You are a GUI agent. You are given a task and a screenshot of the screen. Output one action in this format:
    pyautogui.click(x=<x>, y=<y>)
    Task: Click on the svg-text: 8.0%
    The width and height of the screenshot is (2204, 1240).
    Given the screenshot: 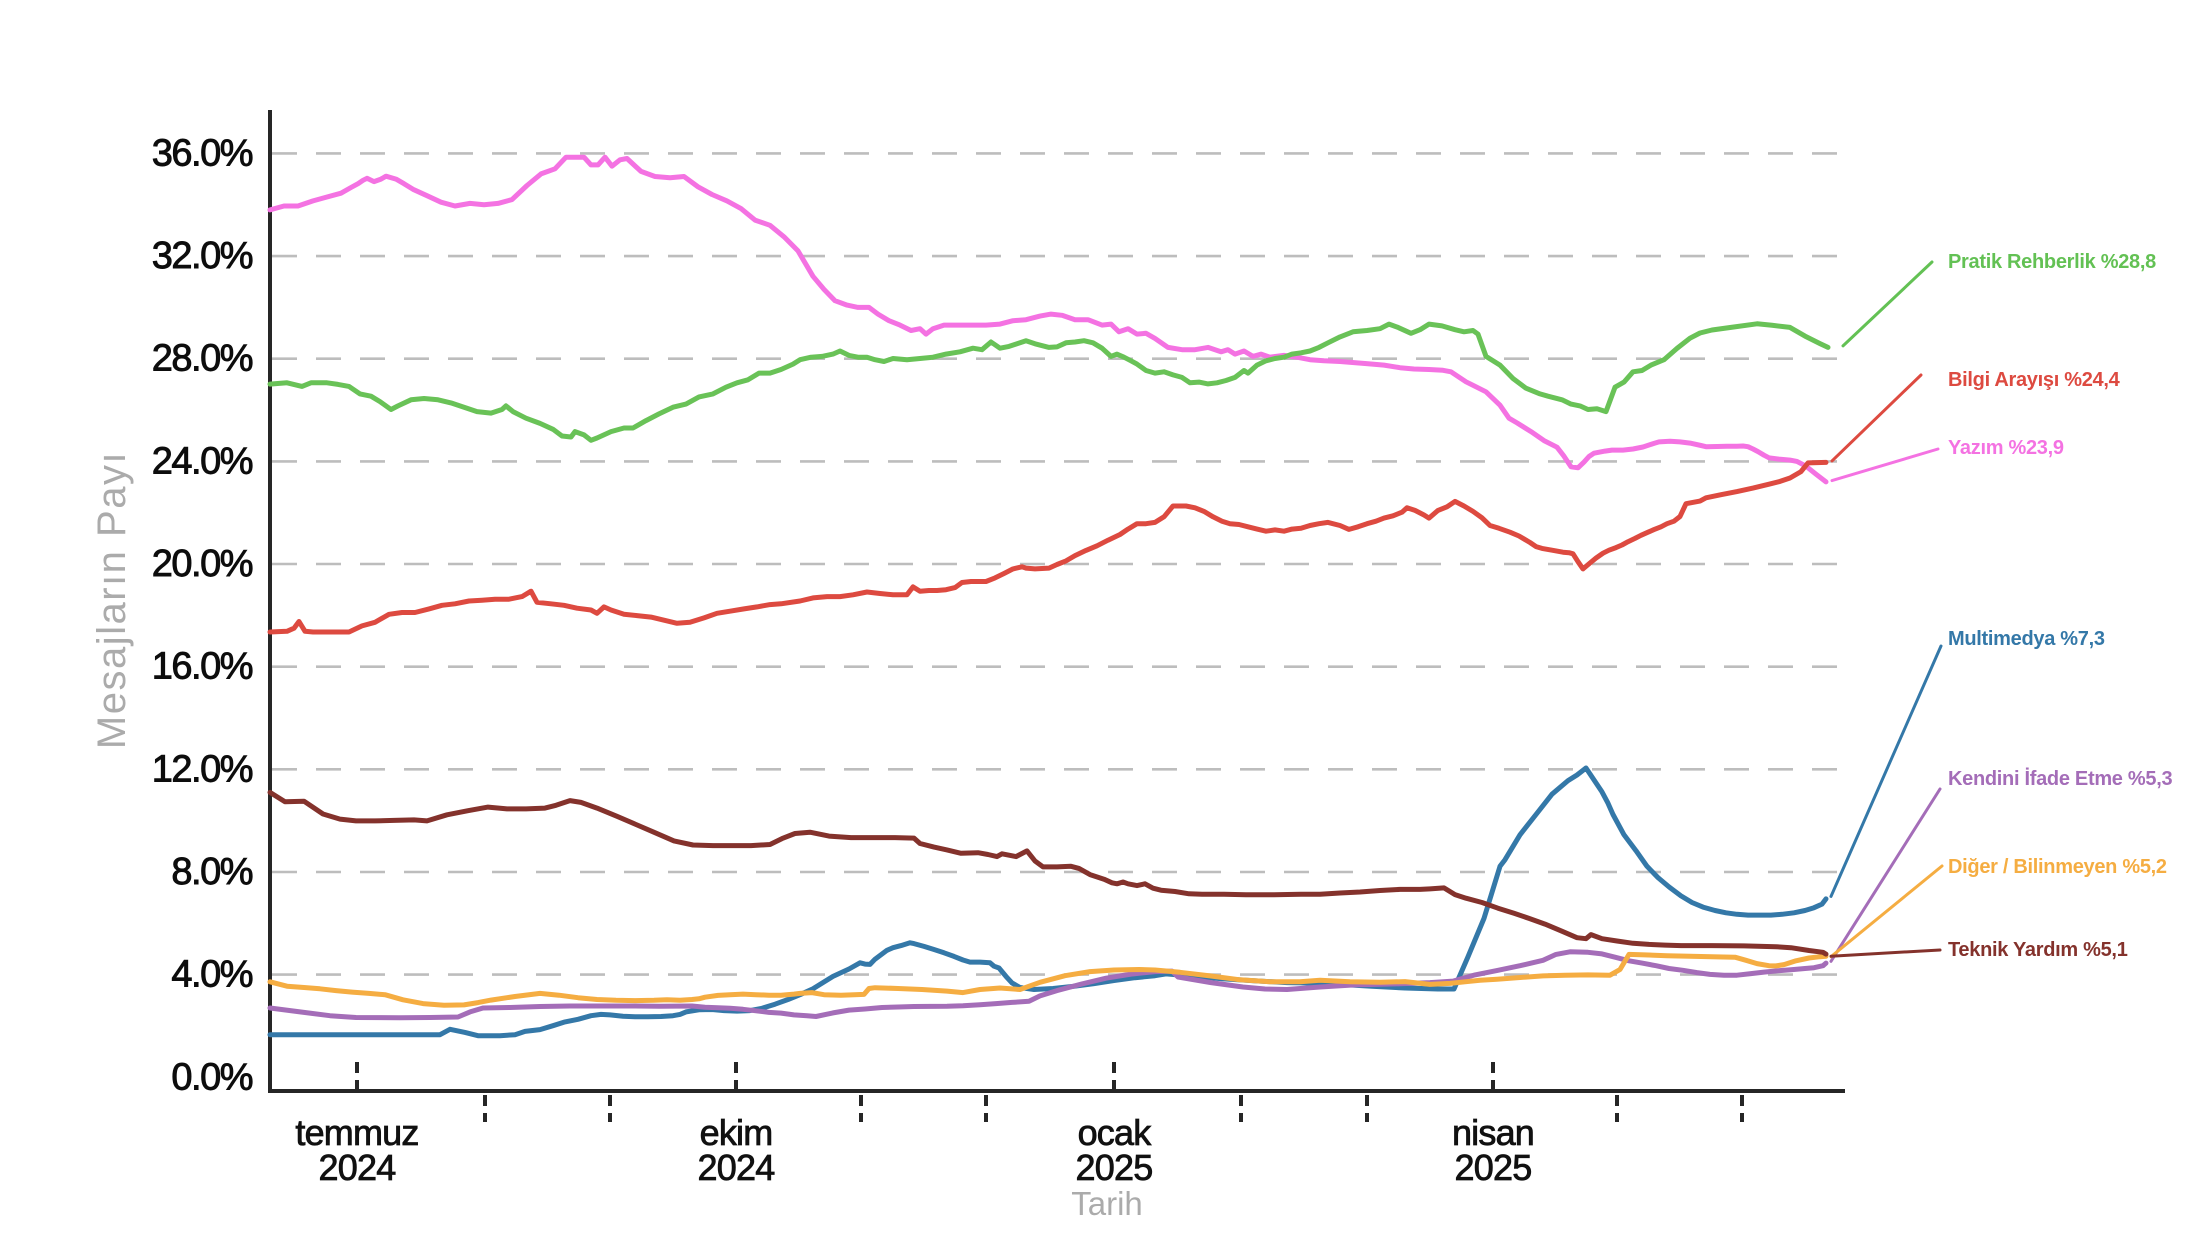 What is the action you would take?
    pyautogui.click(x=211, y=872)
    